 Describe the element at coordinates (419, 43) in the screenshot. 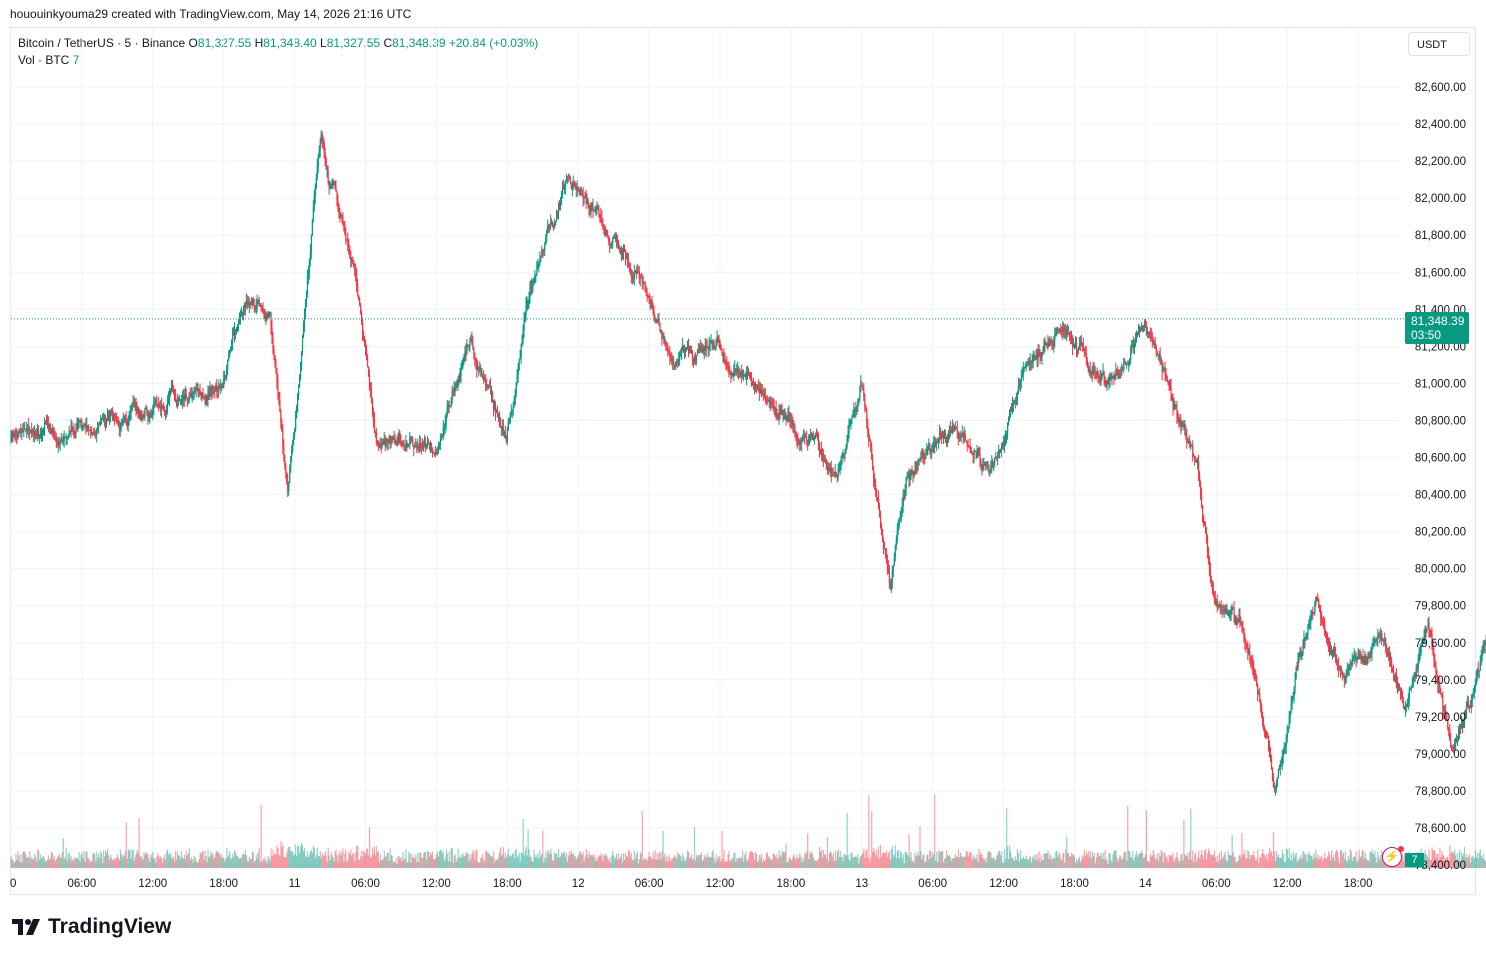

I see `legend-close-value: 81,348.39` at that location.